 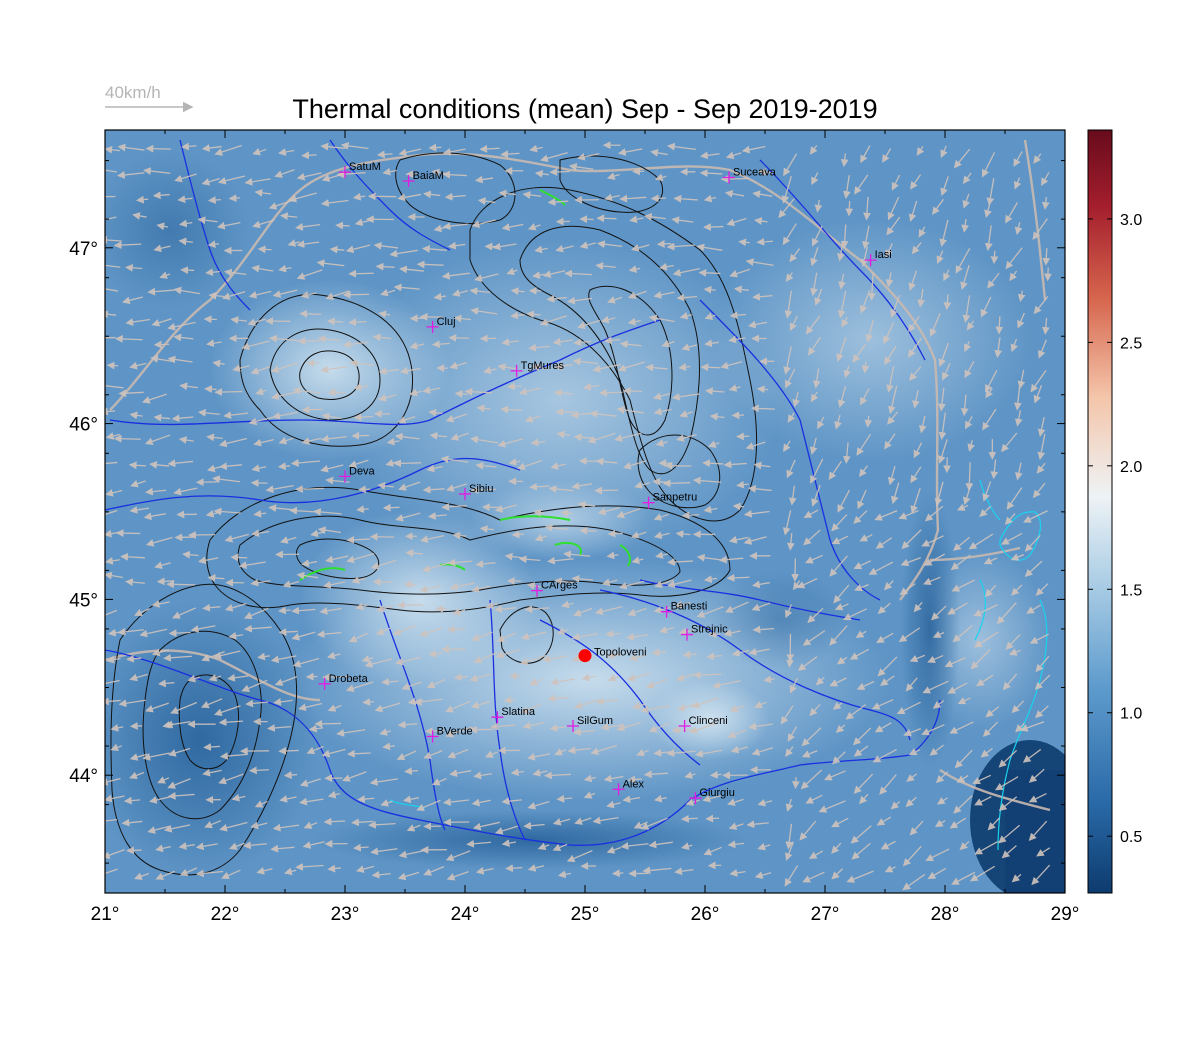 I want to click on city-marker: Drobeta, so click(x=343, y=681).